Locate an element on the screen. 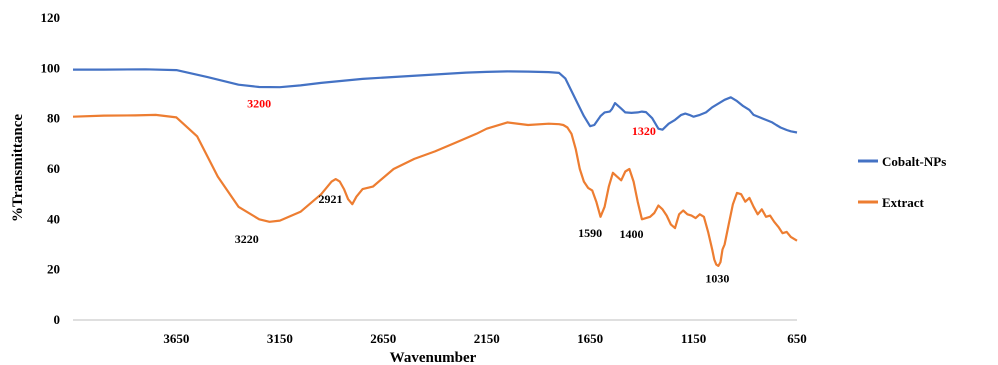  y-tick-label: 100 is located at coordinates (51, 67).